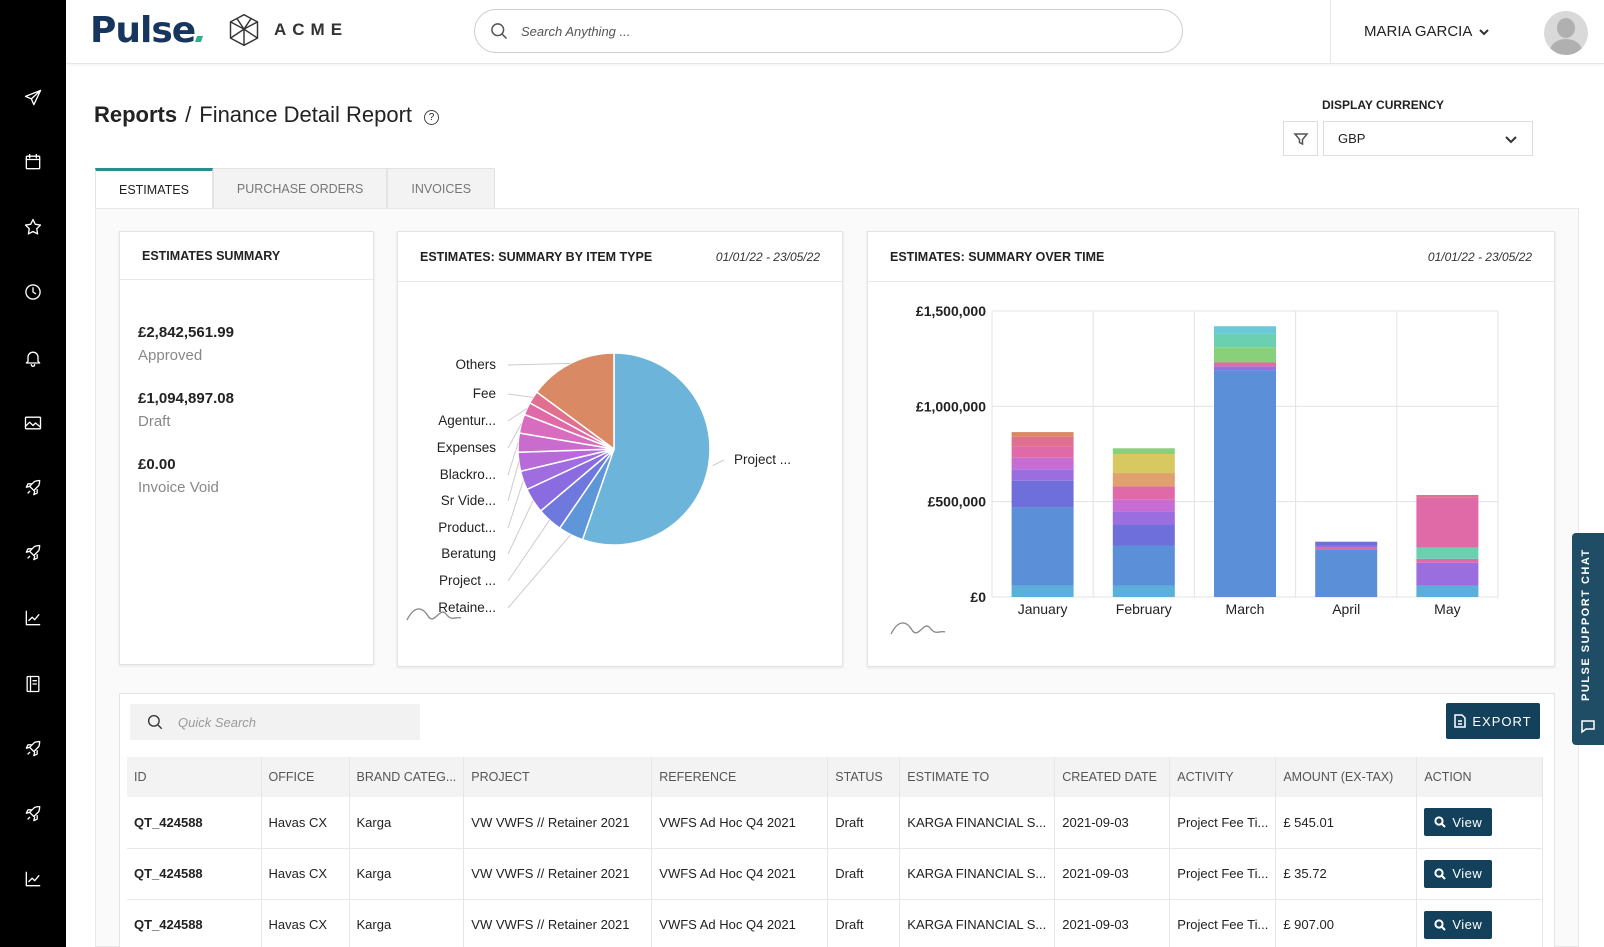  I want to click on y-tick-label: £500,000, so click(957, 502).